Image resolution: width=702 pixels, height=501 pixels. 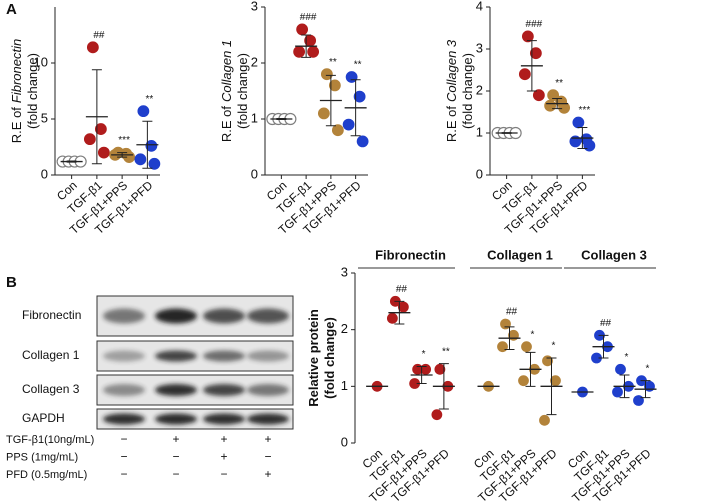 I want to click on panel-label: A, so click(x=11, y=9).